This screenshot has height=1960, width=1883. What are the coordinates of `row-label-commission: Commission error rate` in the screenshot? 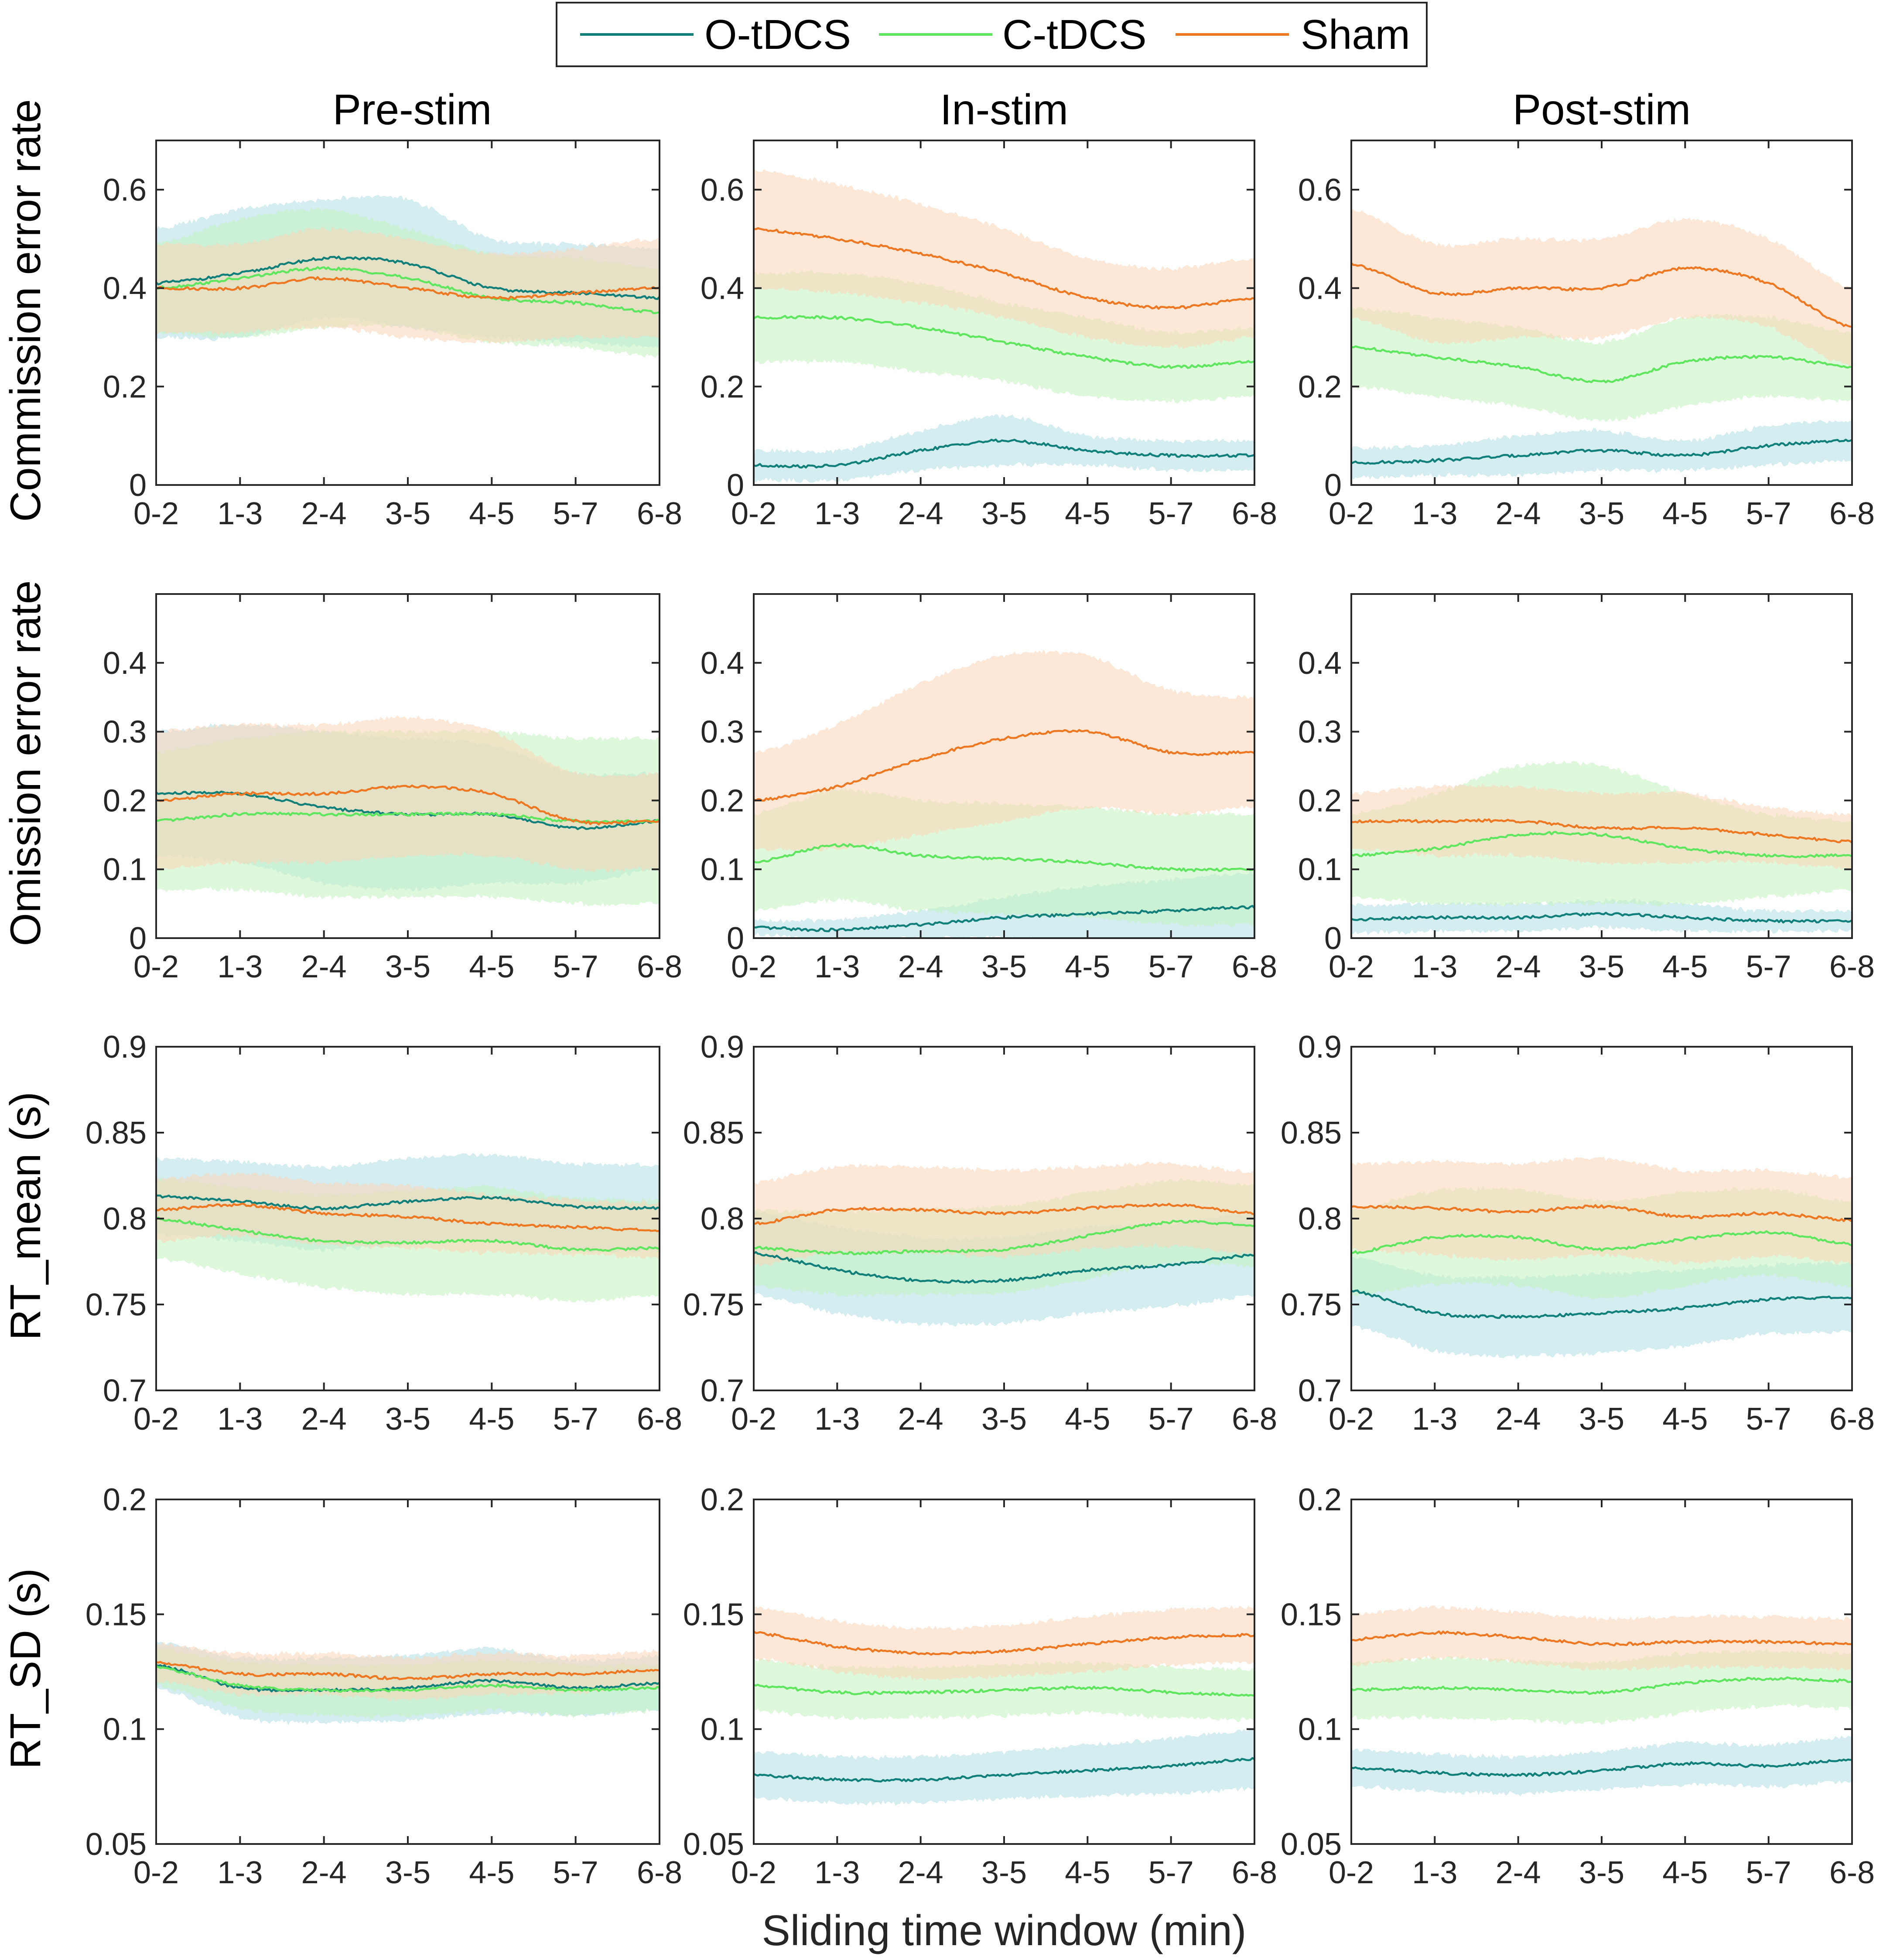 It's located at (25, 310).